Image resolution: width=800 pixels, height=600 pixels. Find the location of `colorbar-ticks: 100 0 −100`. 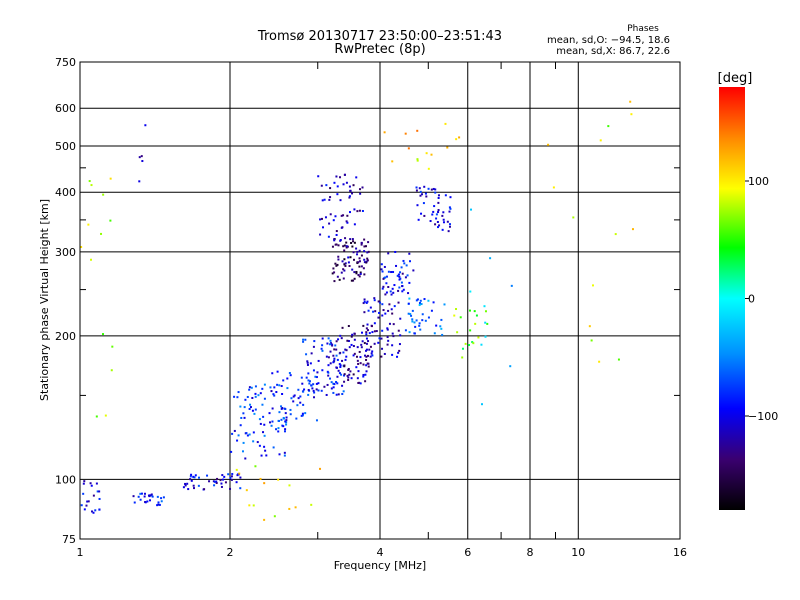

colorbar-ticks: 100 0 −100 is located at coordinates (761, 299).